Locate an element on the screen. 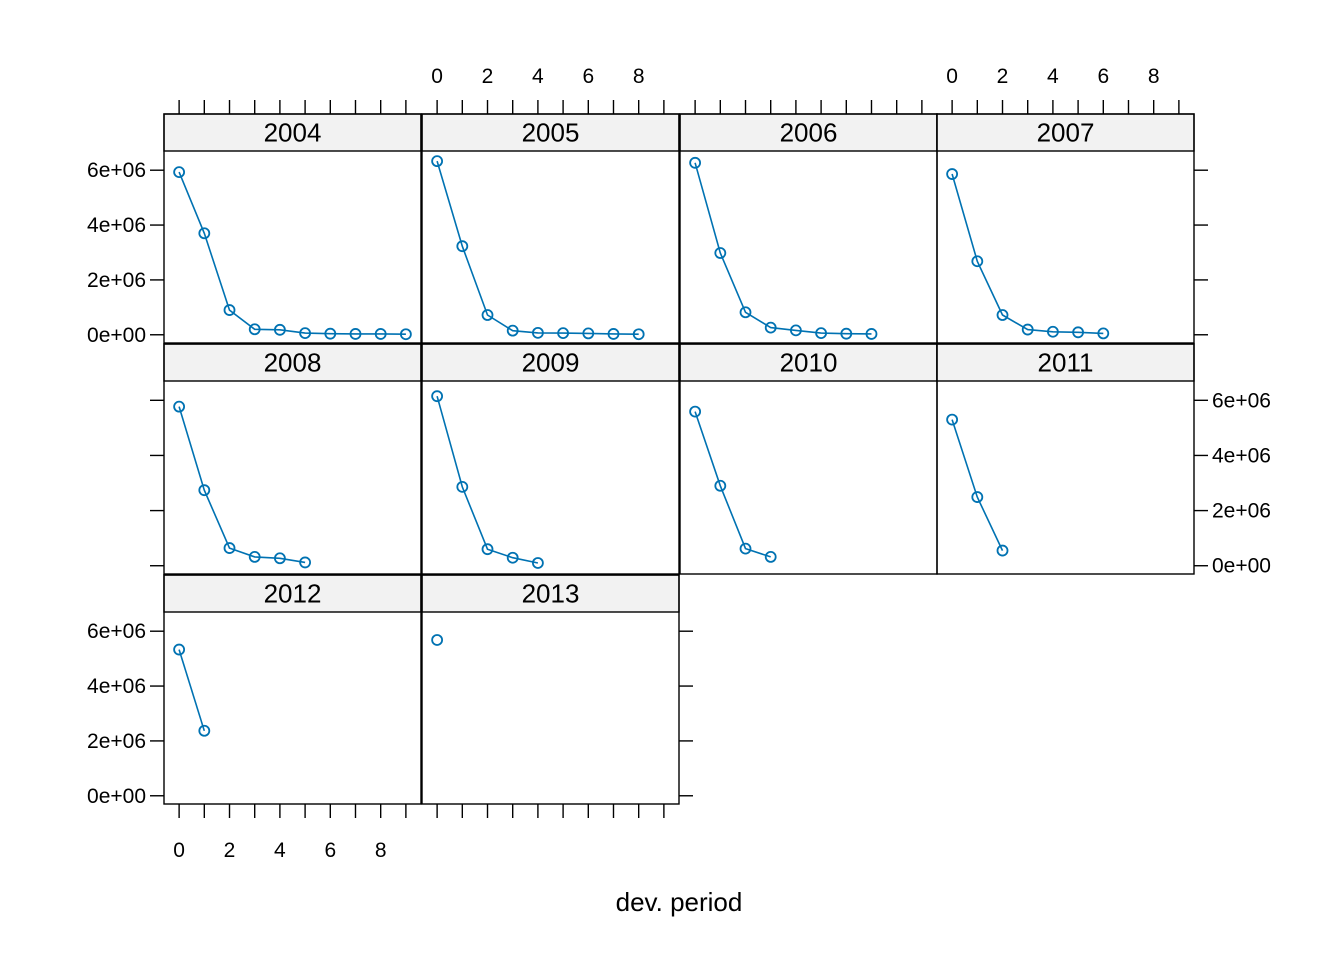 The image size is (1344, 960). panel-2013: 2013 is located at coordinates (557, 696).